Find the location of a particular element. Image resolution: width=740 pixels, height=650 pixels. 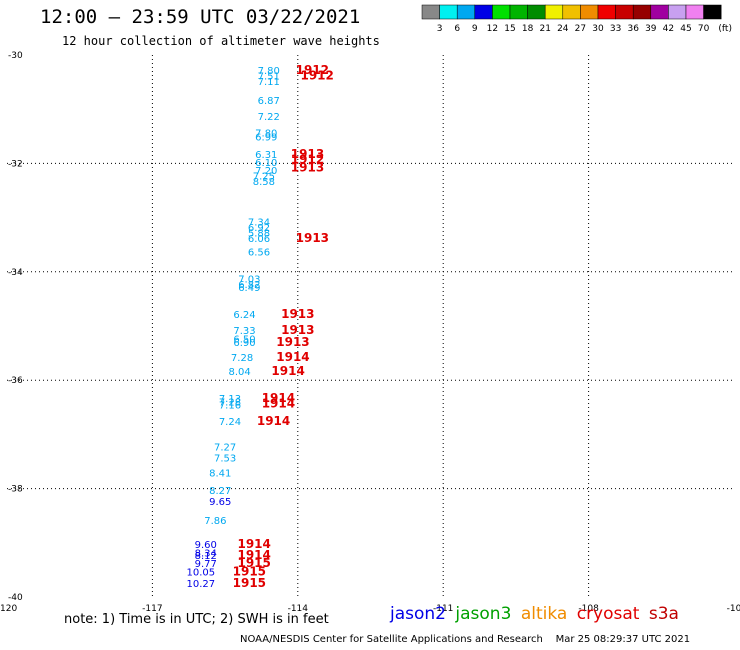

swh-value: 6.24 is located at coordinates (244, 315).